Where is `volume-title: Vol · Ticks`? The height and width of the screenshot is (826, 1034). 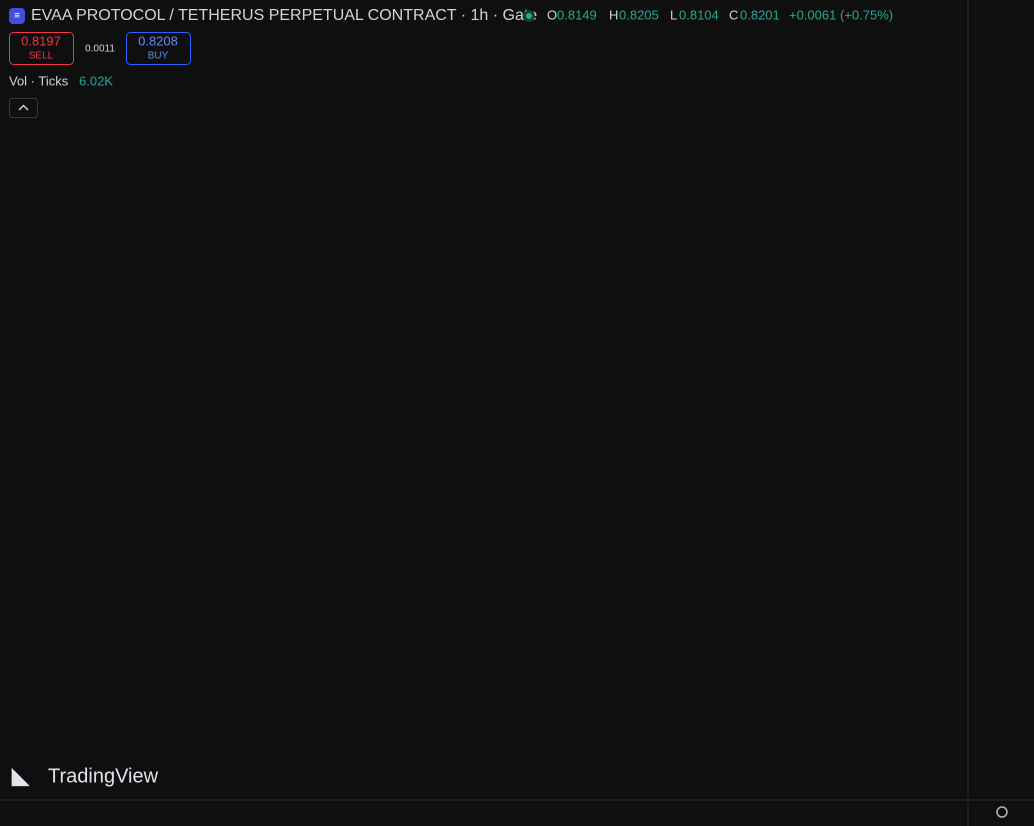 volume-title: Vol · Ticks is located at coordinates (39, 80).